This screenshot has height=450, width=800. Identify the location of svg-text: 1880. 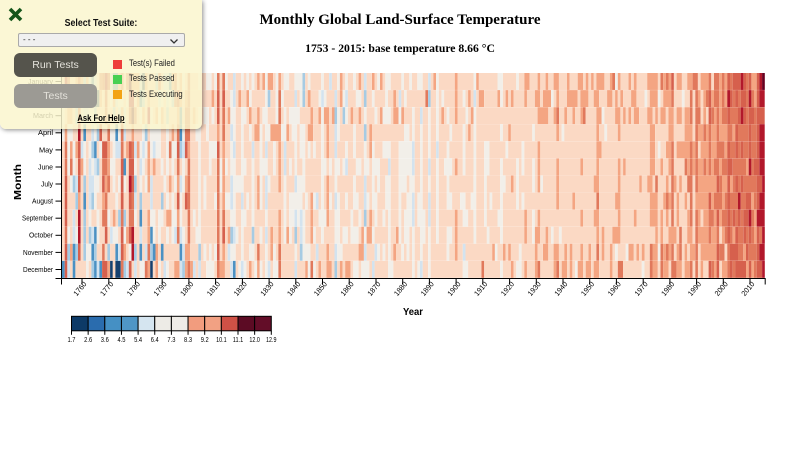
(400, 289).